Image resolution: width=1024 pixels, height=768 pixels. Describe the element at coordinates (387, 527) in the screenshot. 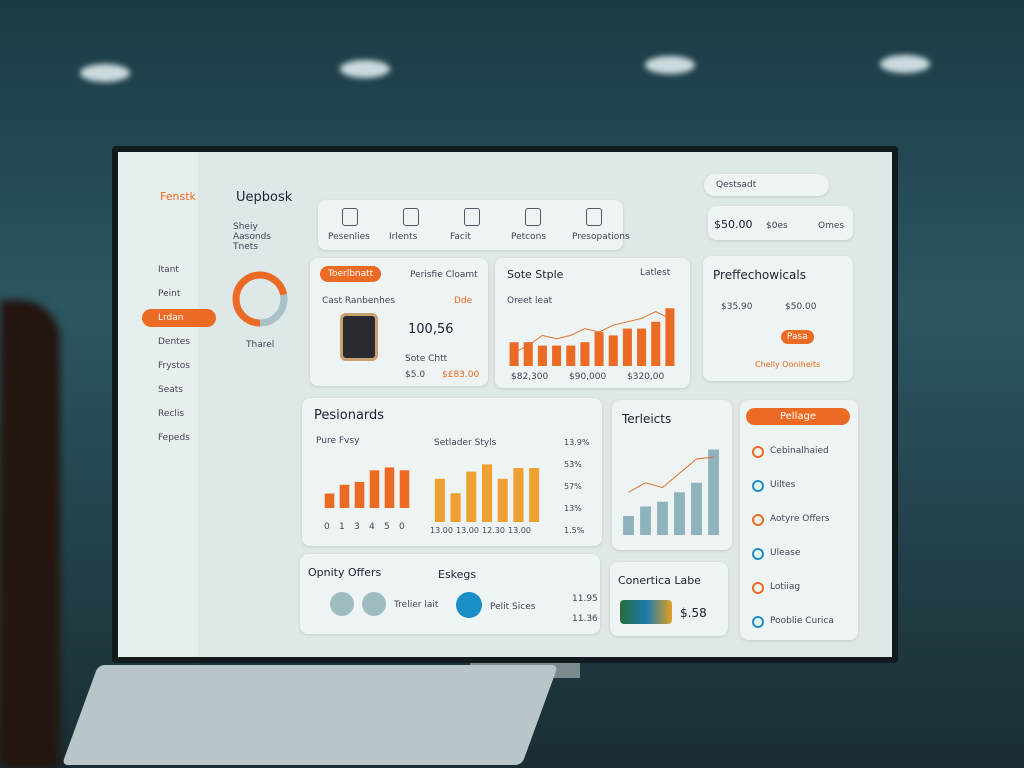

I see `x-label: 5` at that location.